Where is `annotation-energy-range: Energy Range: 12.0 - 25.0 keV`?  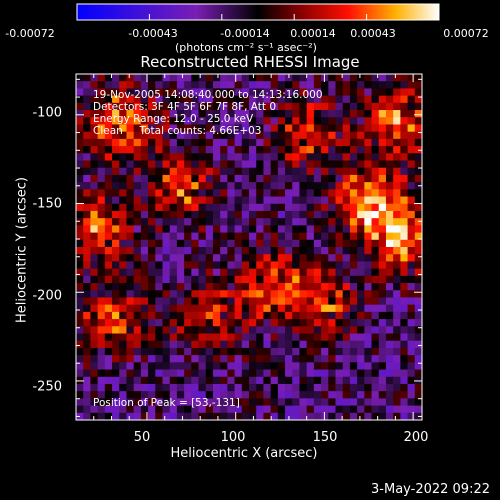 annotation-energy-range: Energy Range: 12.0 - 25.0 keV is located at coordinates (173, 119).